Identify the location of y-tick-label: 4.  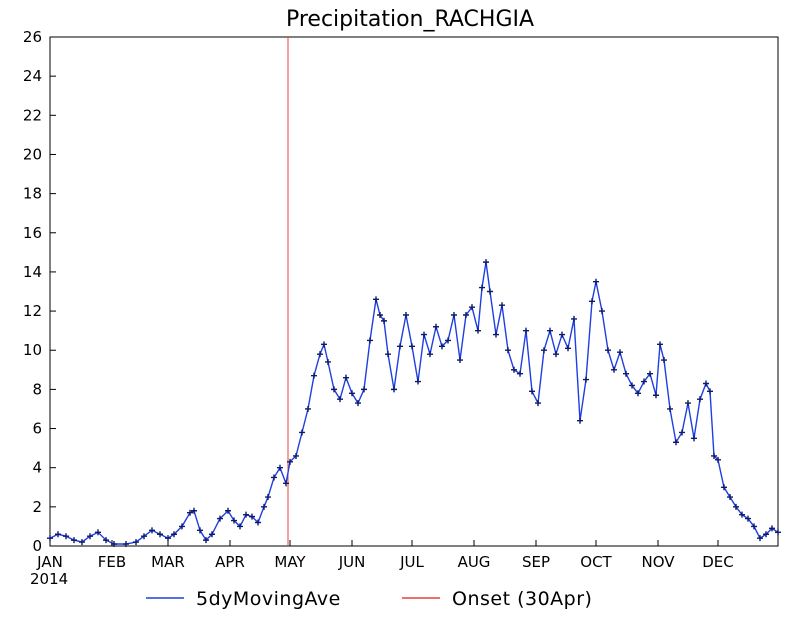
(37, 468).